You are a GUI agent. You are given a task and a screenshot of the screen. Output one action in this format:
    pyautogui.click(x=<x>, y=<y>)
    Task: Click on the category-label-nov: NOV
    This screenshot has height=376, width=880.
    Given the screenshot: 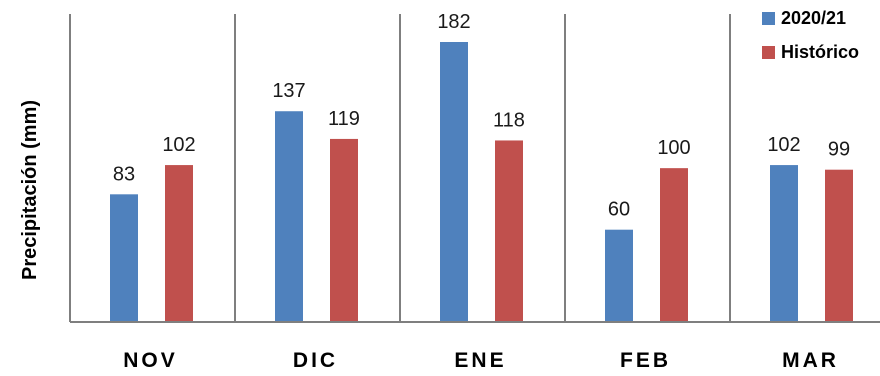 What is the action you would take?
    pyautogui.click(x=150, y=360)
    